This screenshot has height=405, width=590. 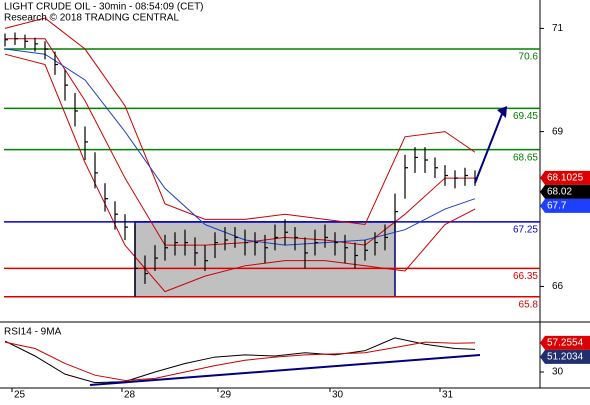 I want to click on rsi-title: RSI14 - 9MA, so click(x=33, y=332).